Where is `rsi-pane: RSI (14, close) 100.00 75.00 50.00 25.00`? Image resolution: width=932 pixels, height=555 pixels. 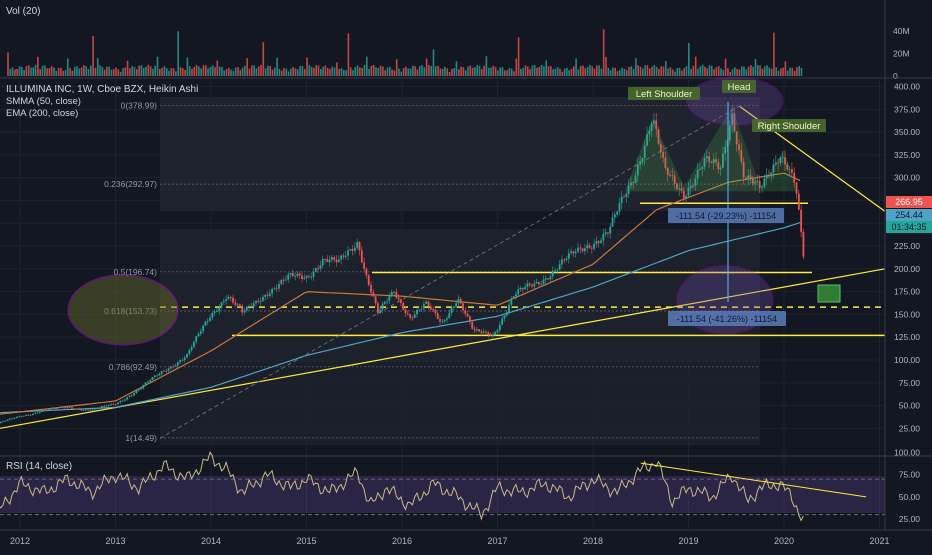 rsi-pane: RSI (14, close) 100.00 75.00 50.00 25.00 is located at coordinates (460, 485).